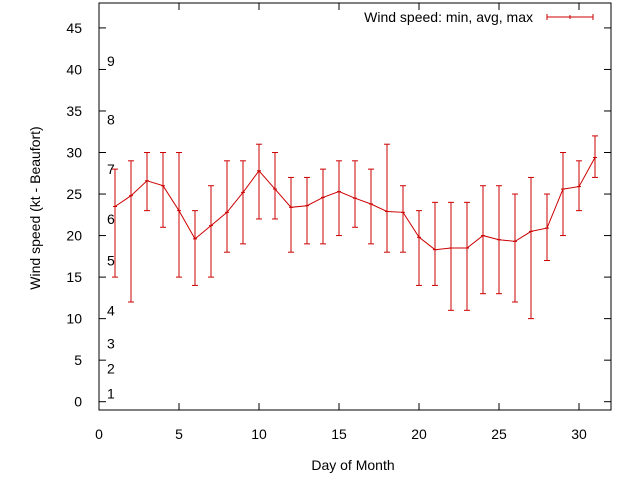  Describe the element at coordinates (74, 111) in the screenshot. I see `y-tick-label: 35` at that location.